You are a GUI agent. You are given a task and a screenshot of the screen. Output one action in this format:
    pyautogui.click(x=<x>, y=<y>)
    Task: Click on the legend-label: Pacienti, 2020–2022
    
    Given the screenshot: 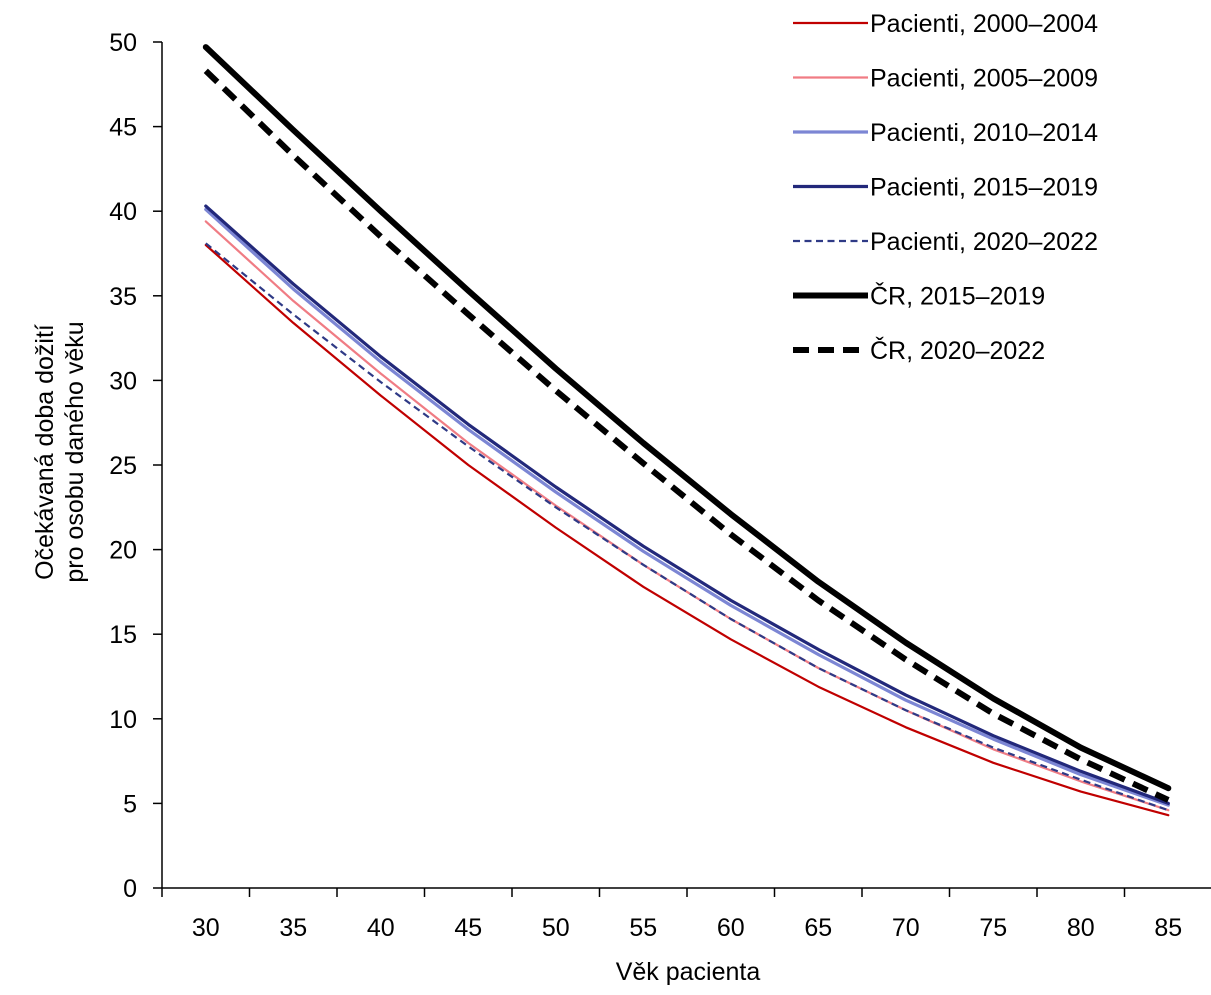 What is the action you would take?
    pyautogui.click(x=984, y=242)
    